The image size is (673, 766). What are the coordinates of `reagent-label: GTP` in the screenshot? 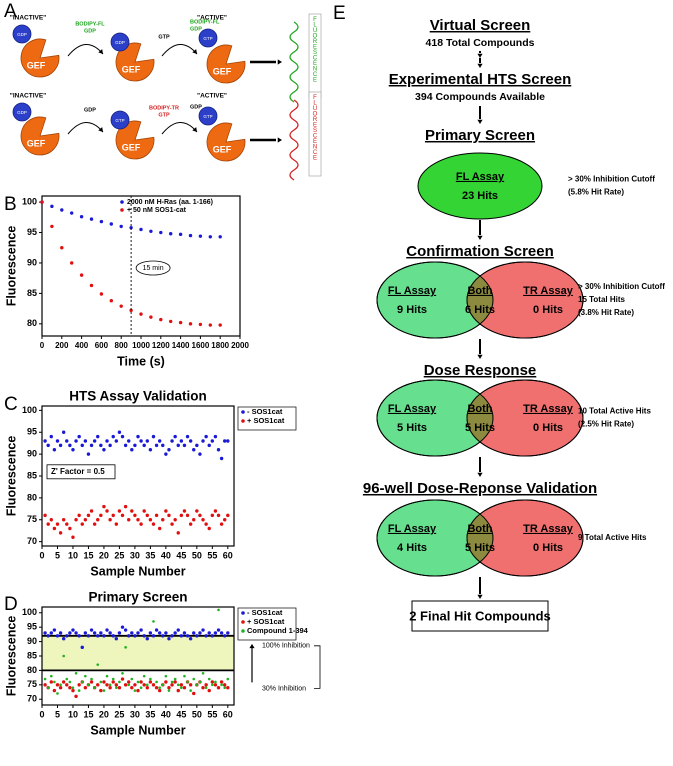 It's located at (164, 37).